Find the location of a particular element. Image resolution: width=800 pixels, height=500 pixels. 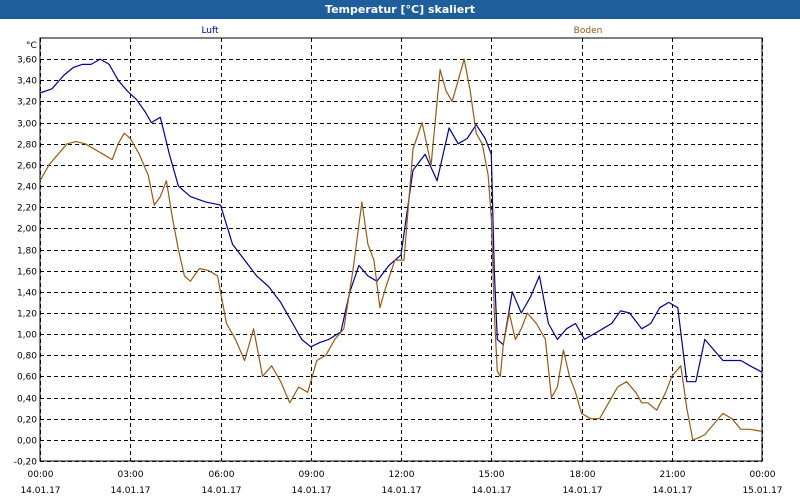

x-tick-time: 15:00 is located at coordinates (492, 475).